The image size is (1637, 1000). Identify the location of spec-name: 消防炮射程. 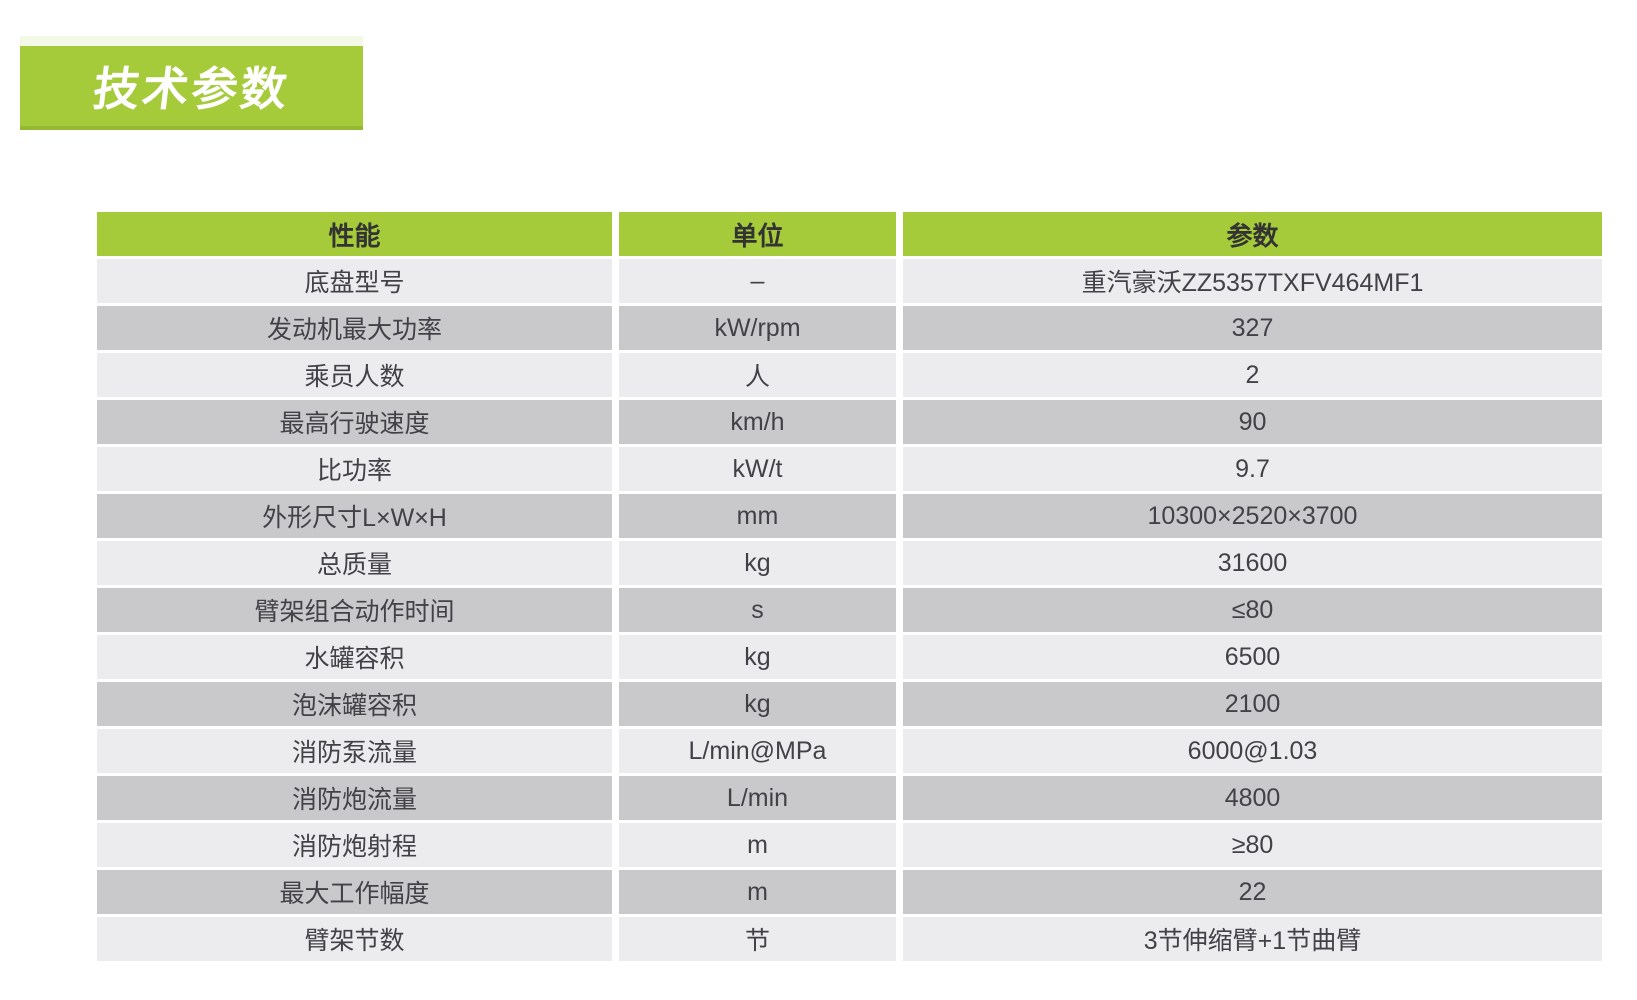
(354, 845).